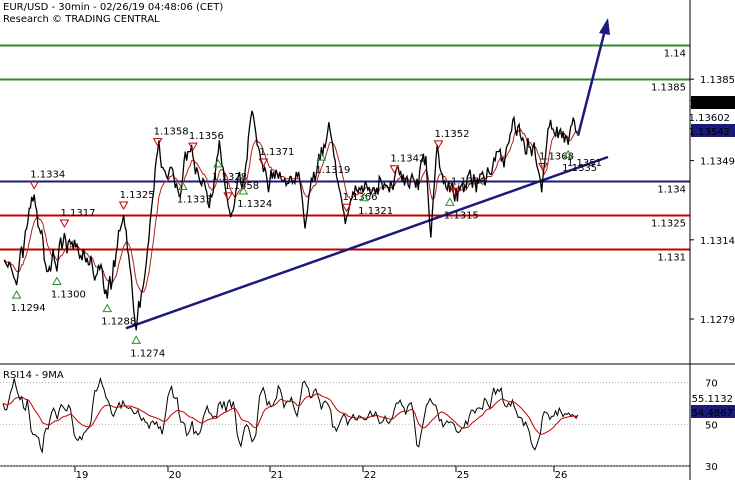  I want to click on rsi-value-label-0: 55.1132, so click(712, 399).